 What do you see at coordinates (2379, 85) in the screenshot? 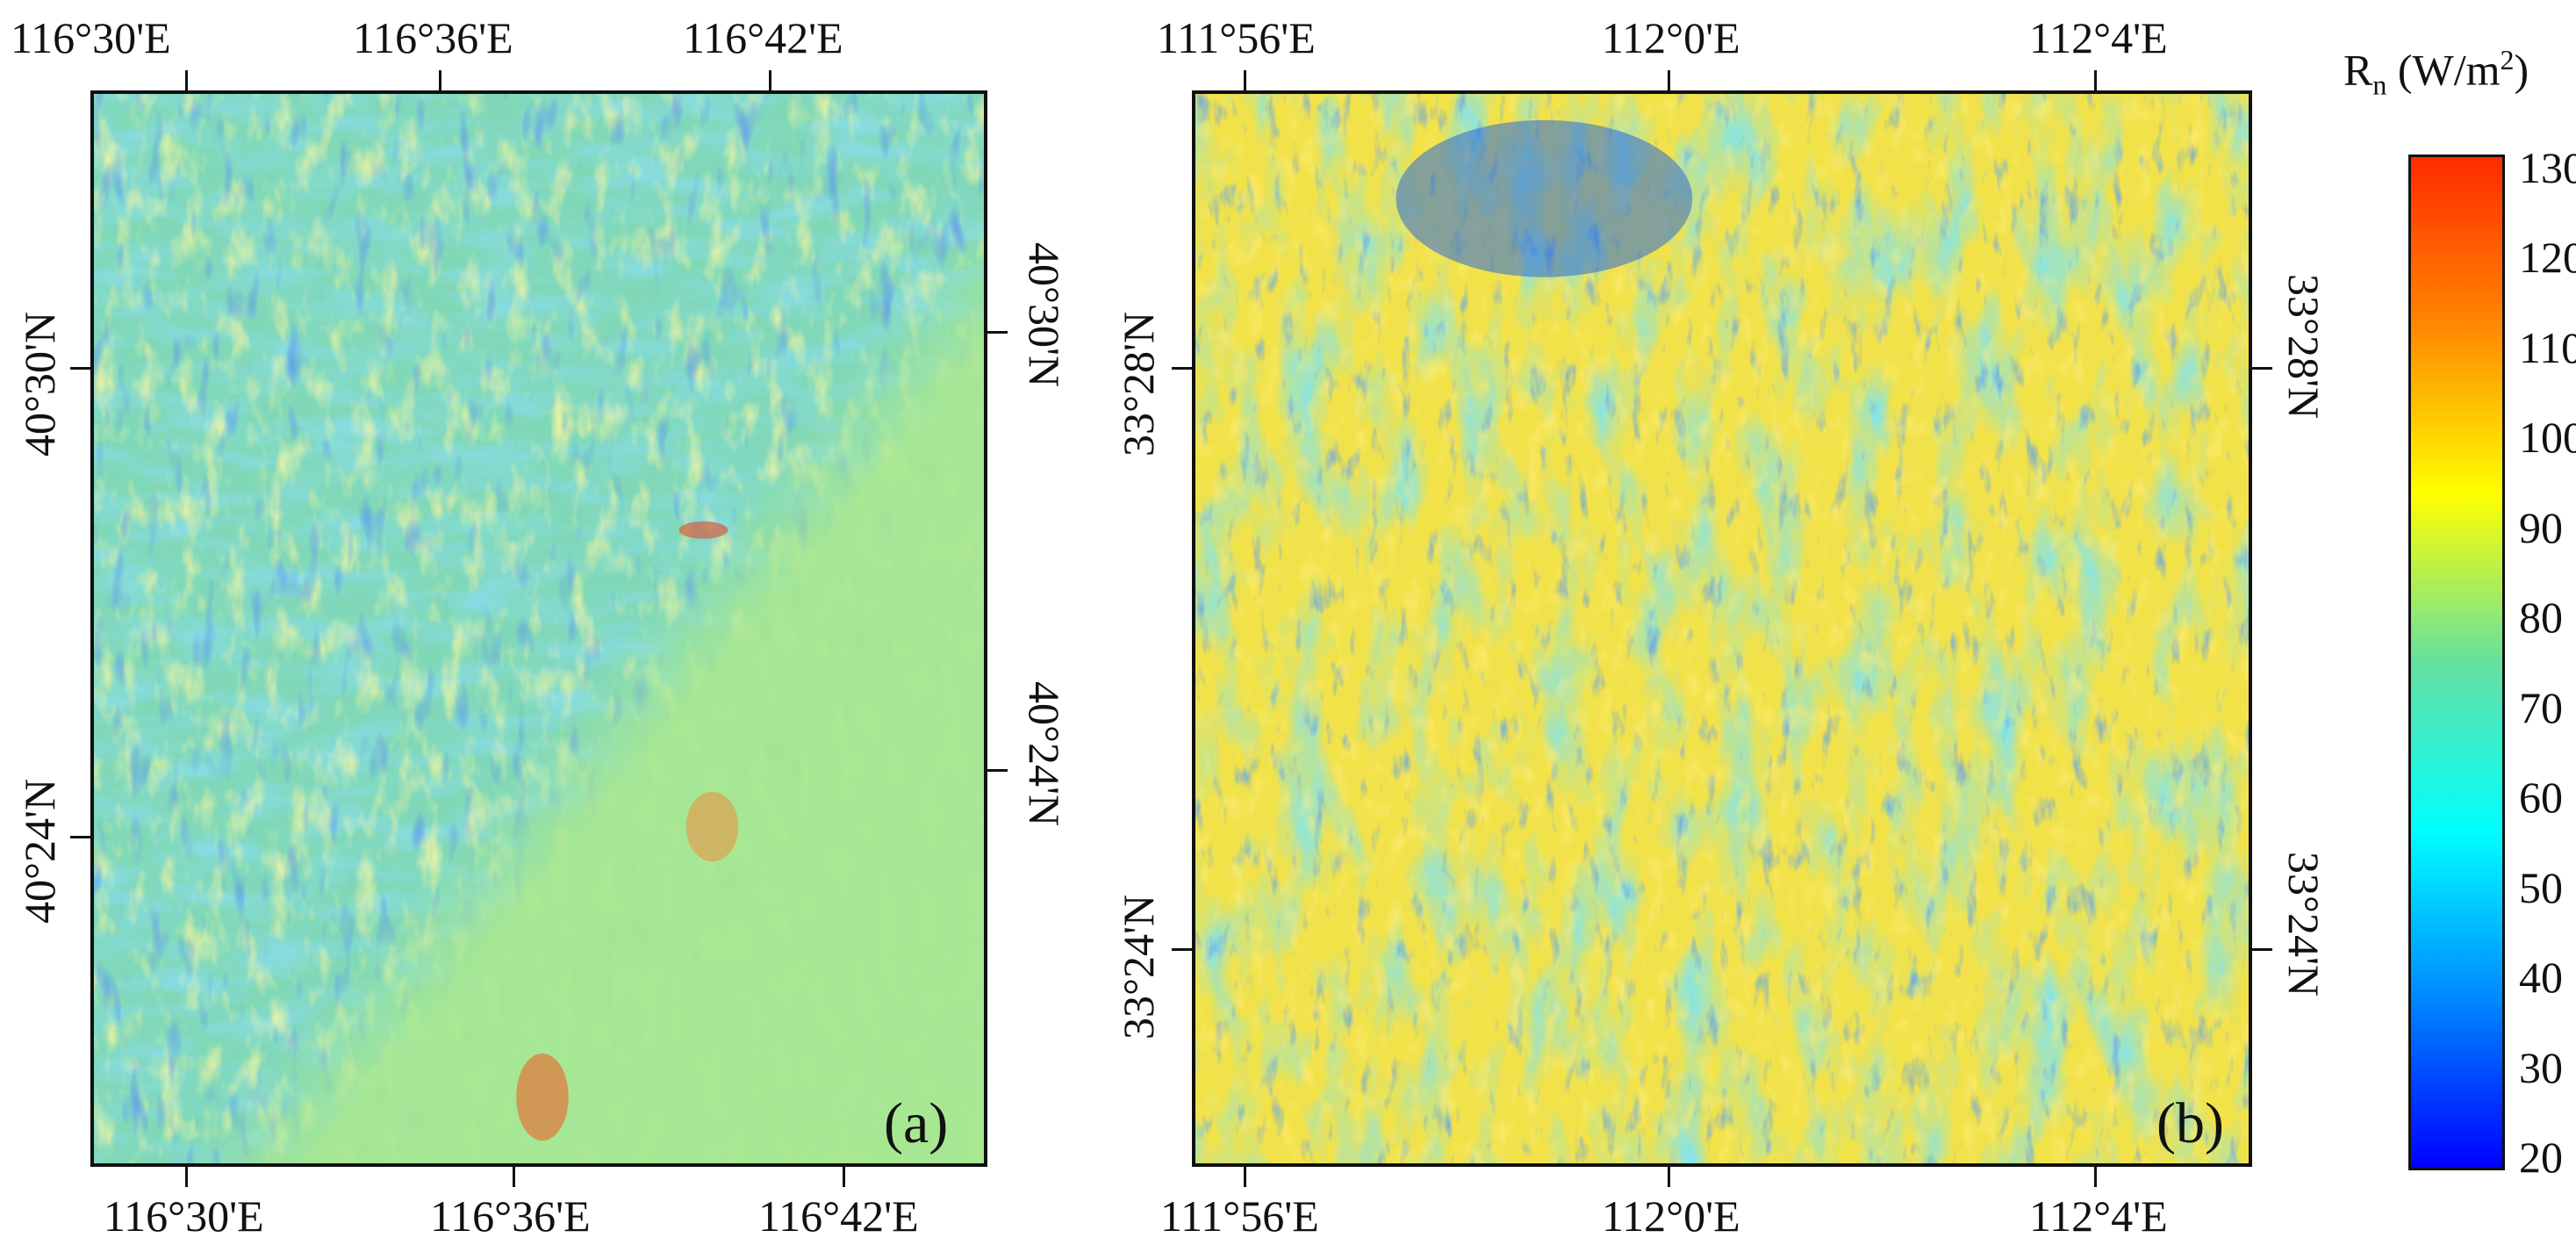
I see `colorbar-title-subscript: n` at bounding box center [2379, 85].